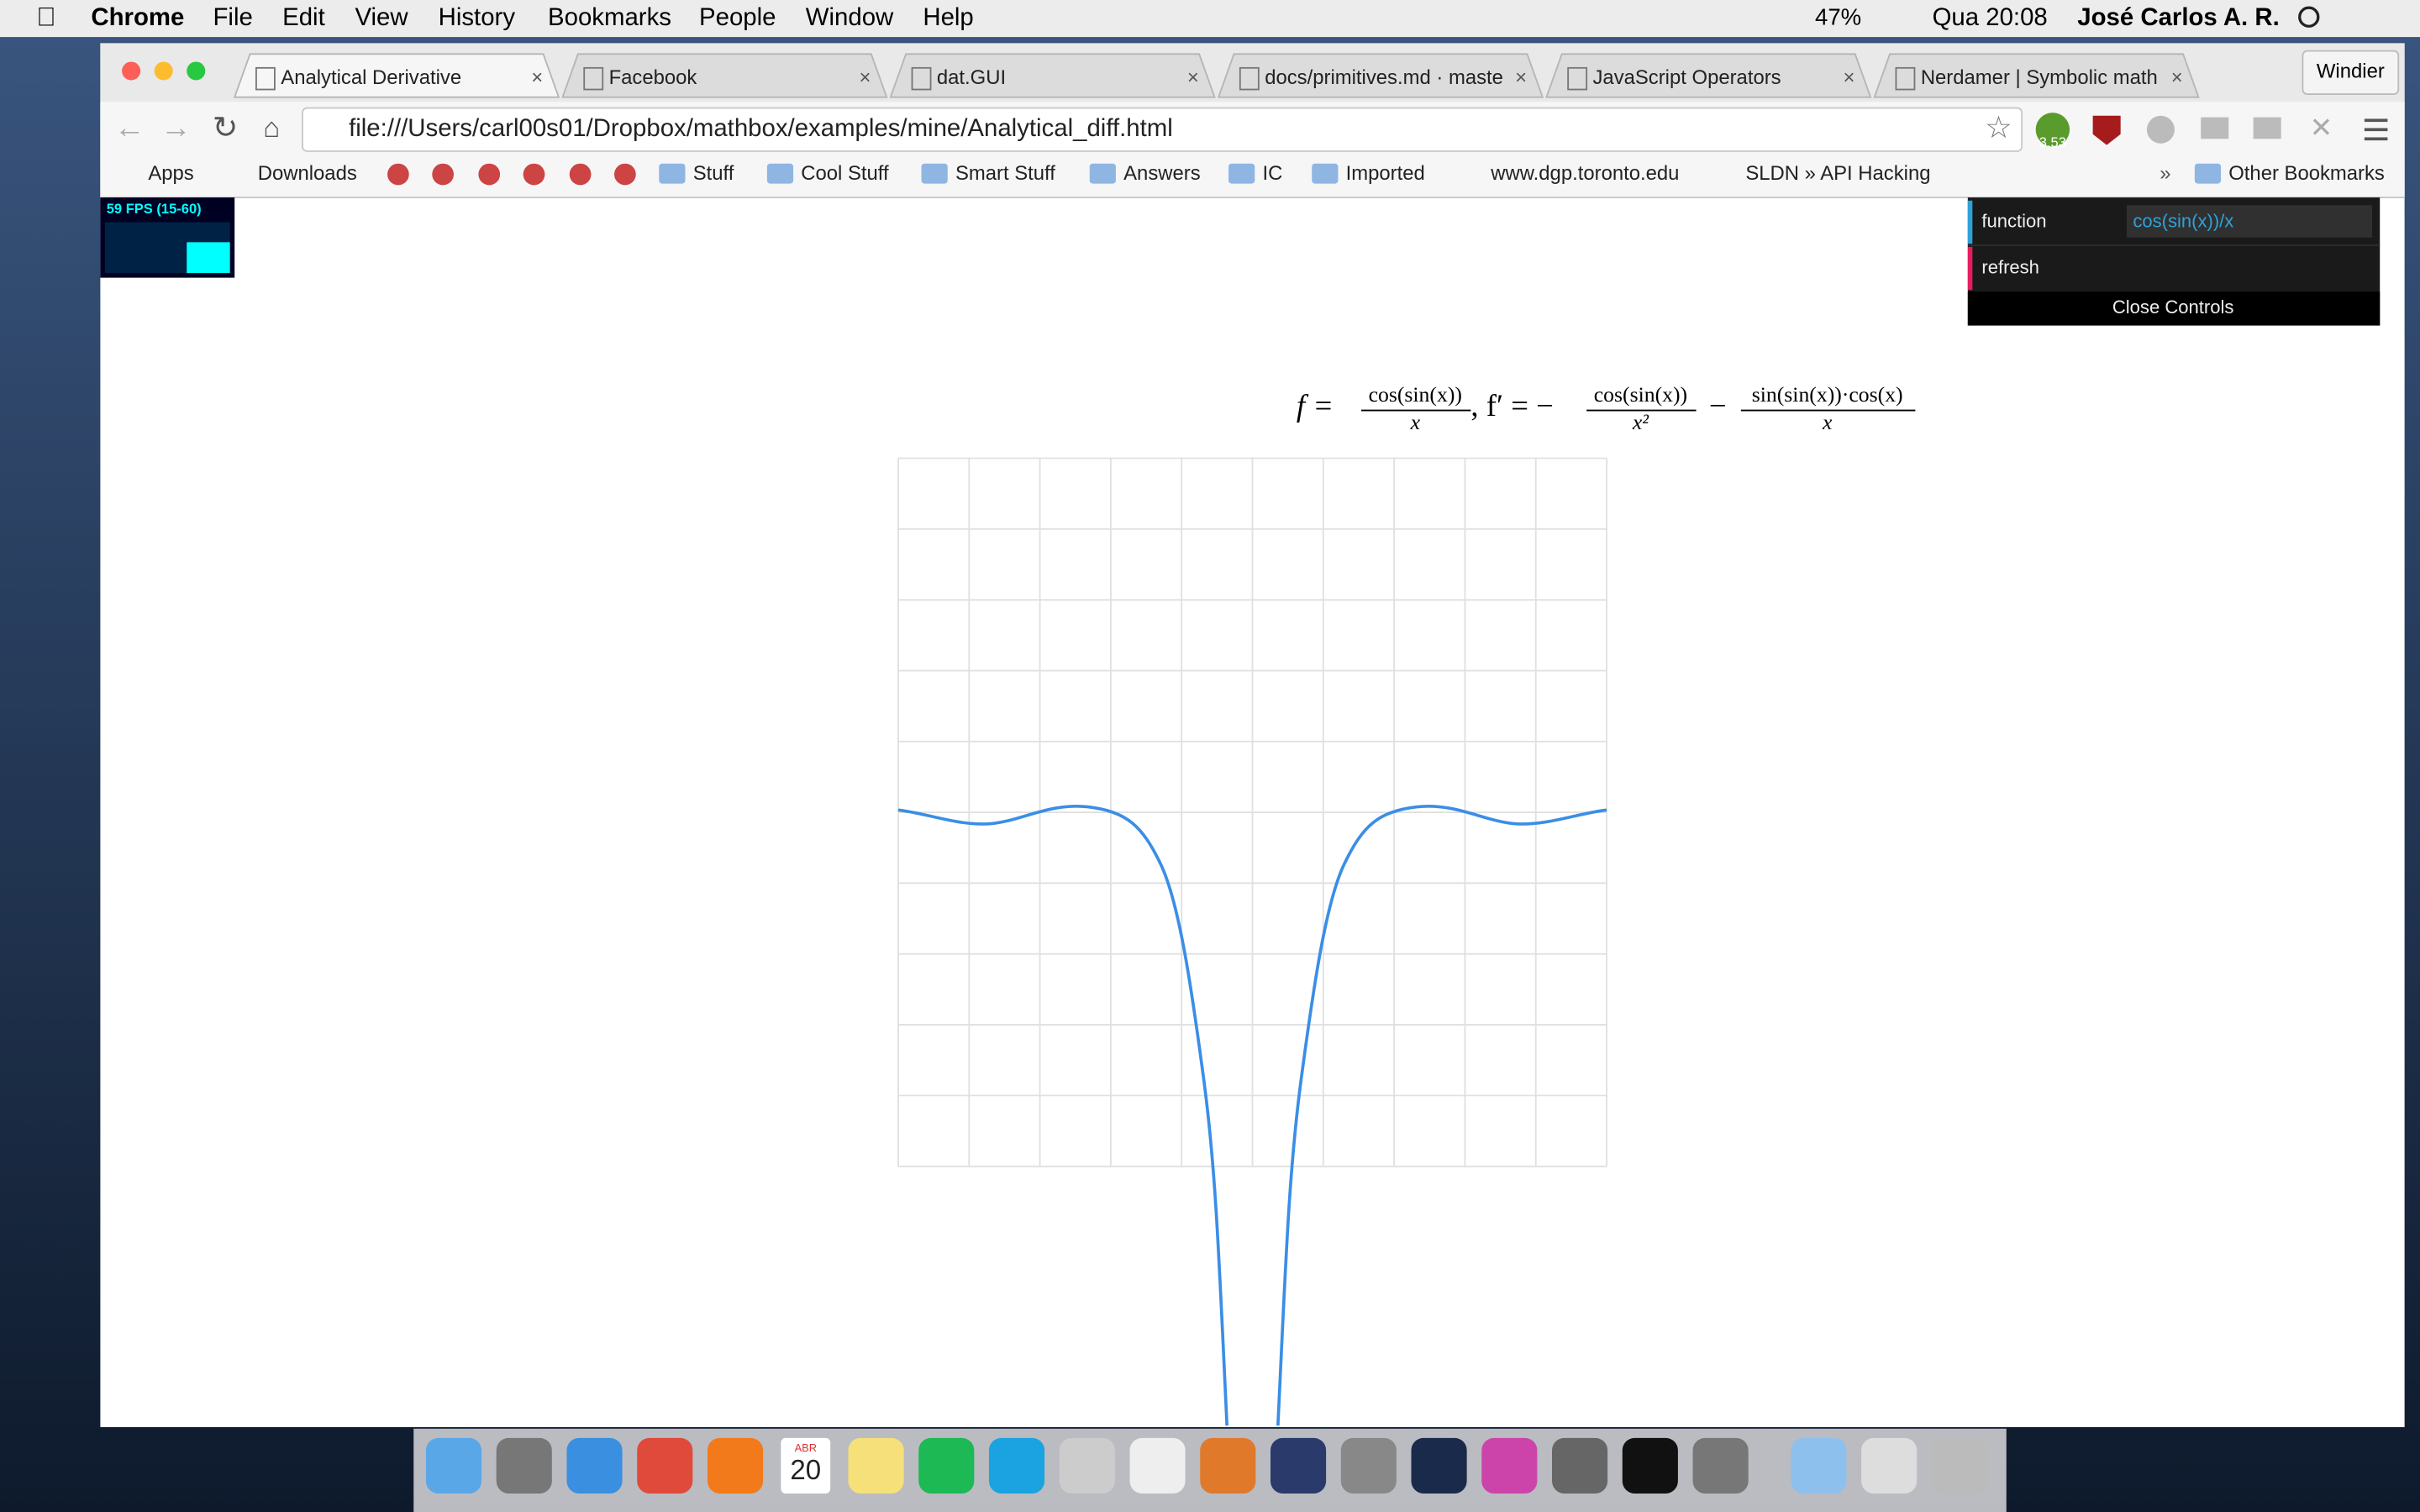 Image resolution: width=2420 pixels, height=1512 pixels. I want to click on tab-title: dat.GUI, so click(971, 77).